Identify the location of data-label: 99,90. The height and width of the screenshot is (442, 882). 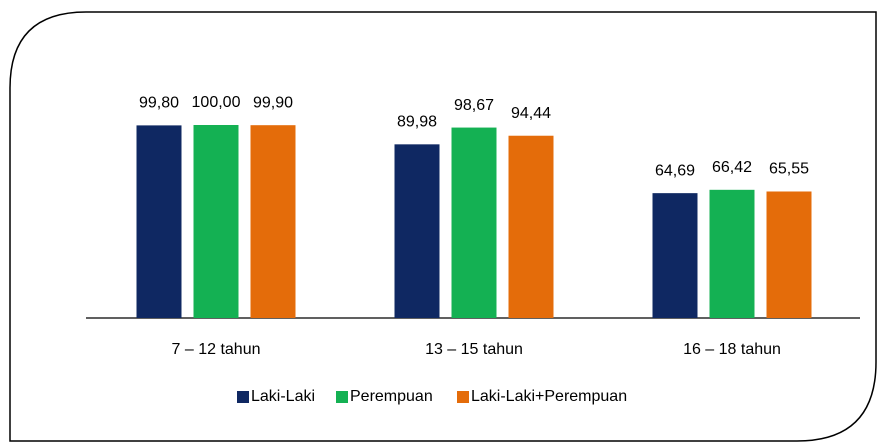
(273, 102).